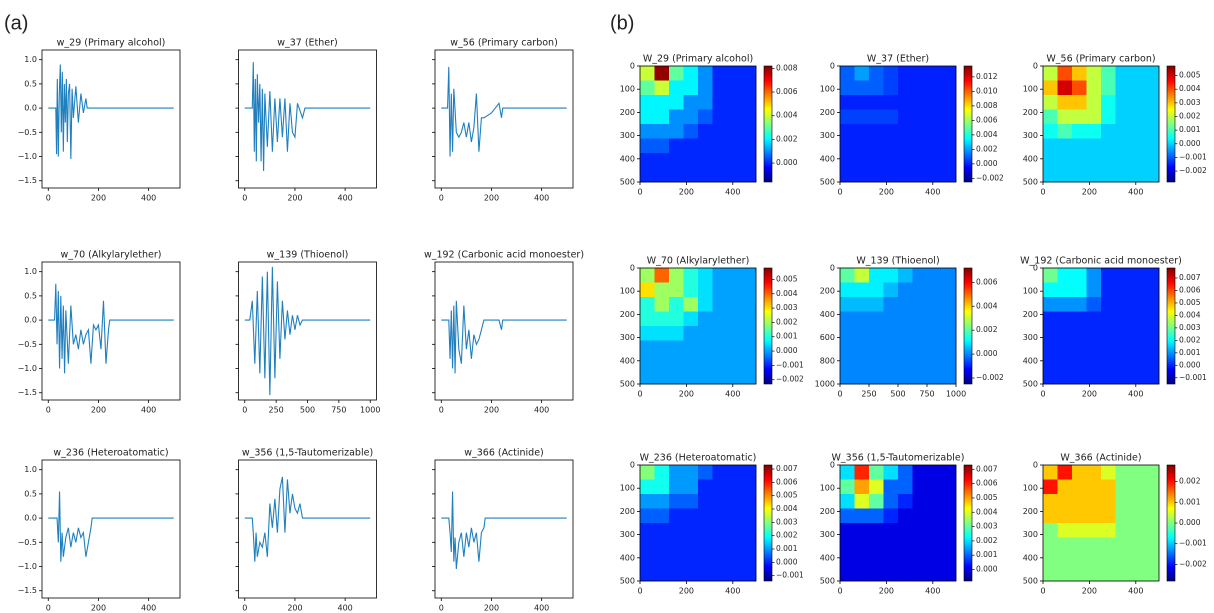  What do you see at coordinates (627, 135) in the screenshot?
I see `y-tick-label: 300` at bounding box center [627, 135].